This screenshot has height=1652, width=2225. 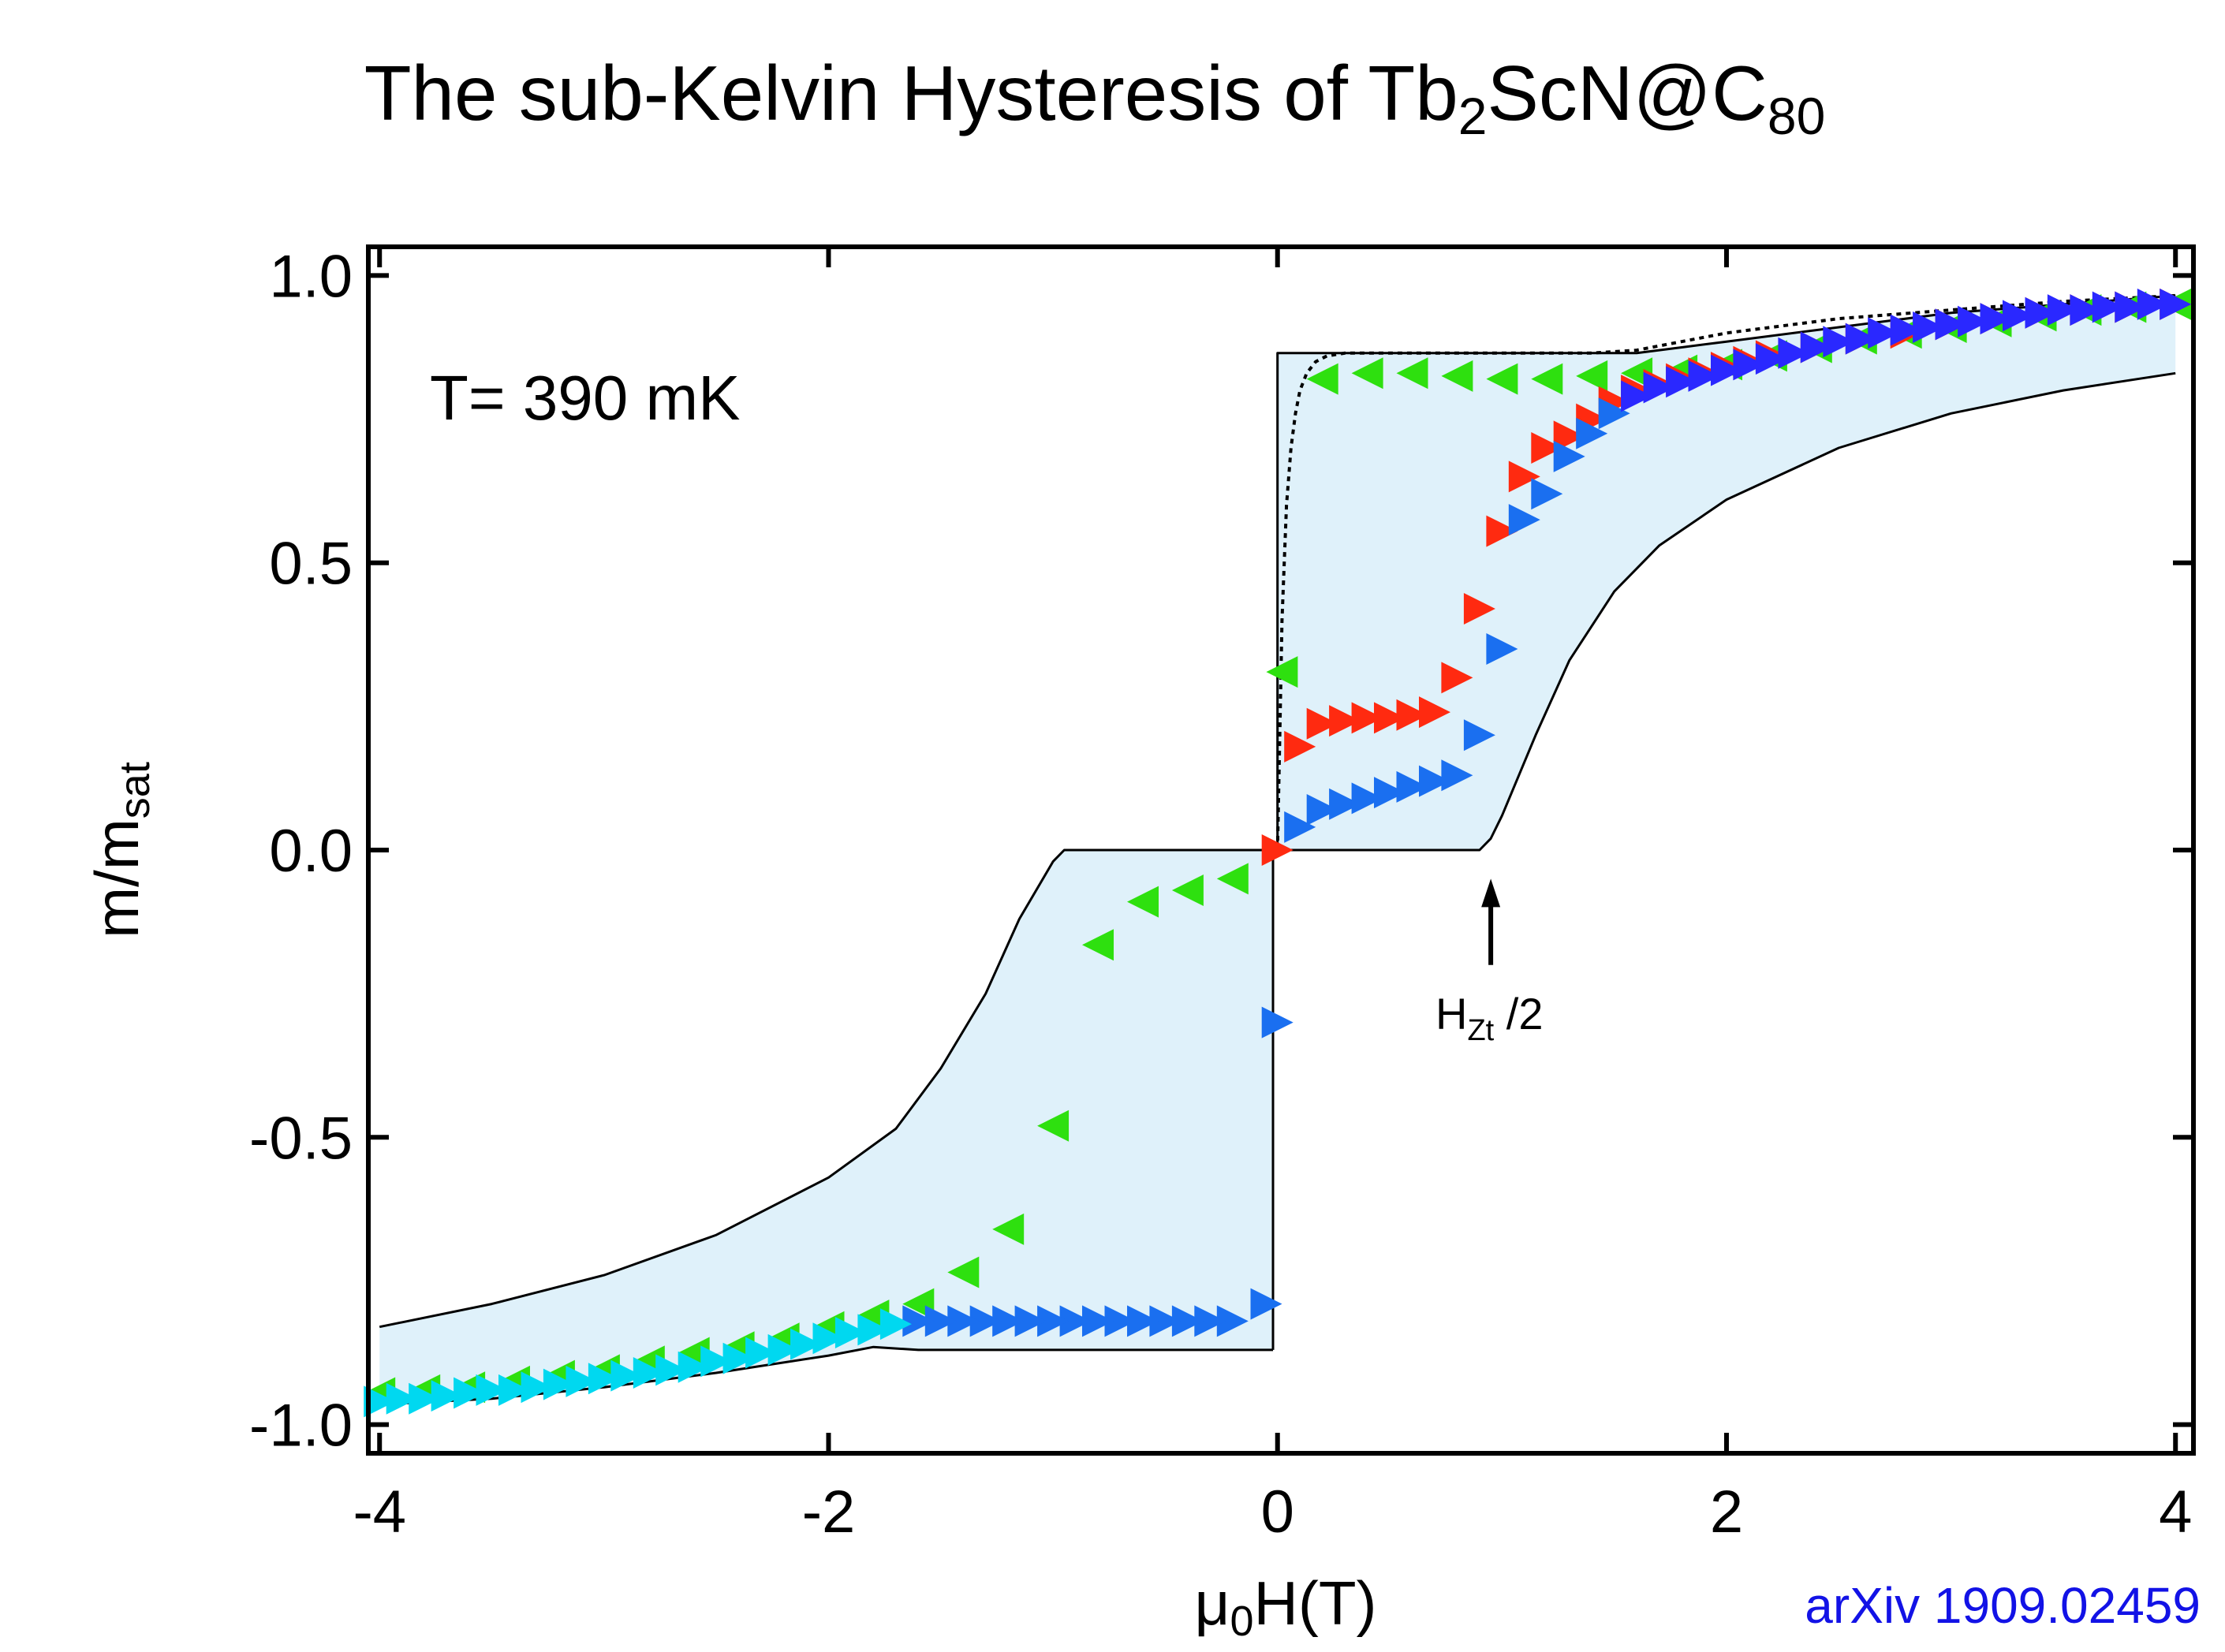 What do you see at coordinates (2003, 1606) in the screenshot?
I see `source-label: arXiv 1909.02459` at bounding box center [2003, 1606].